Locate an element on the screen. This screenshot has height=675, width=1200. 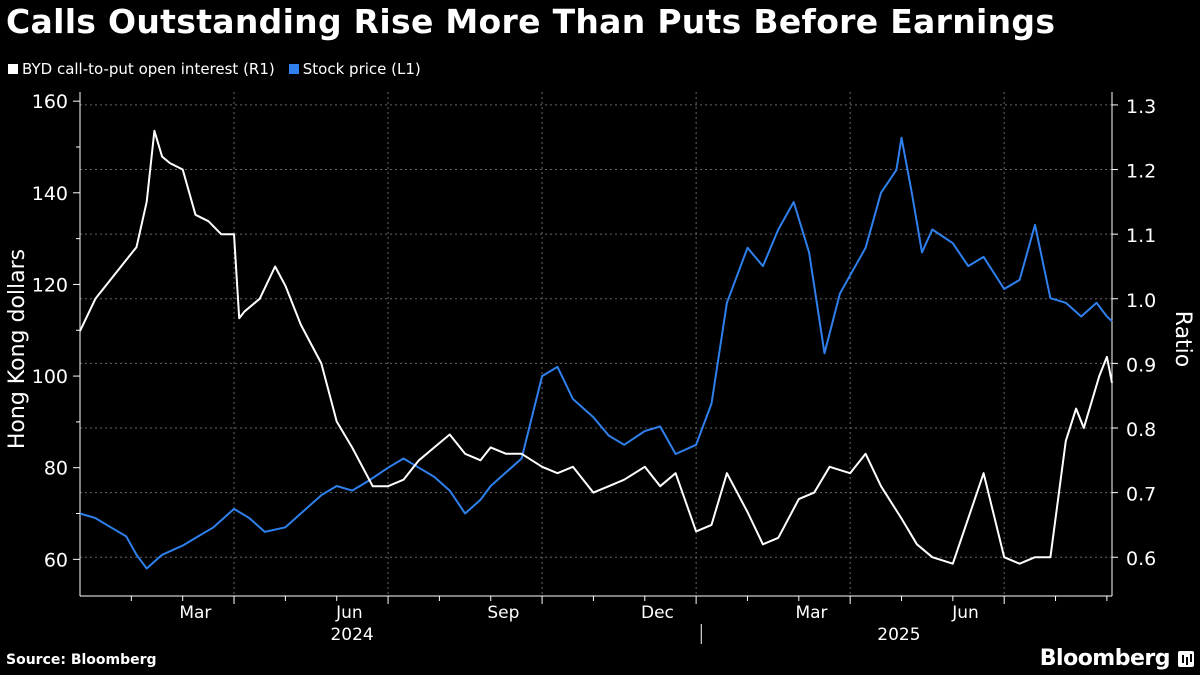
ytick-label-right: 0.6 is located at coordinates (1141, 559).